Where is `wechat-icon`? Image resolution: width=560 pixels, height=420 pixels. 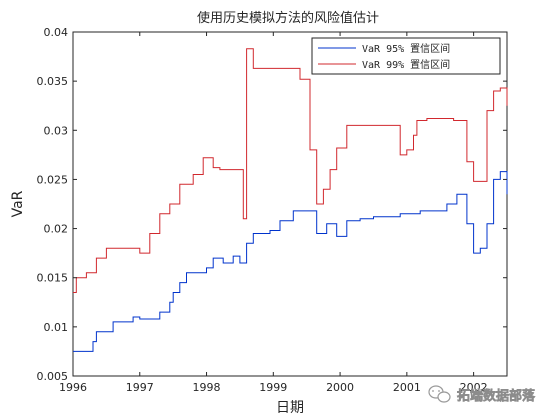
wechat-icon is located at coordinates (439, 394).